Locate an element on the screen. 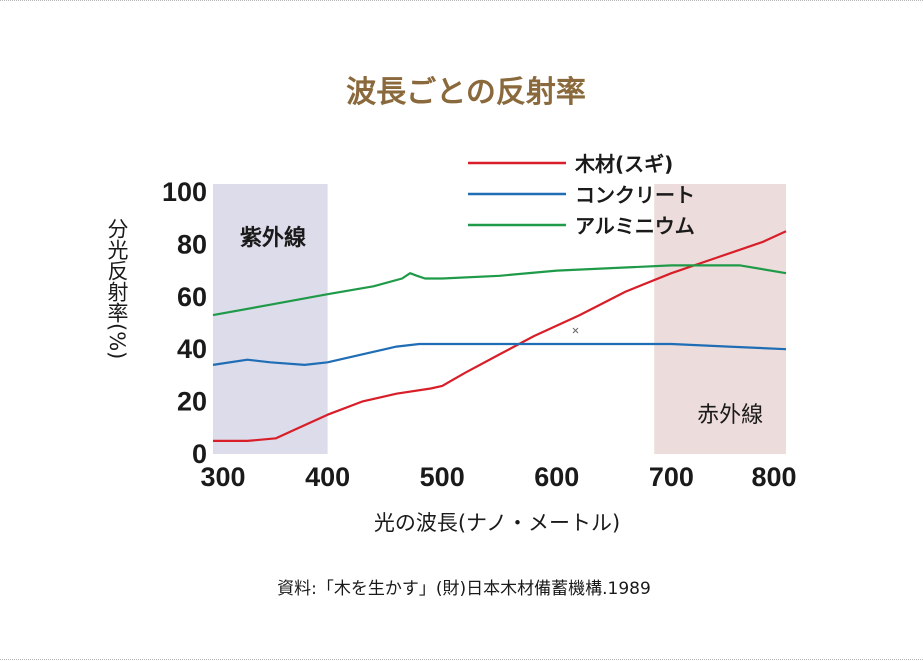  y-tick-label-3: 60 is located at coordinates (192, 297).